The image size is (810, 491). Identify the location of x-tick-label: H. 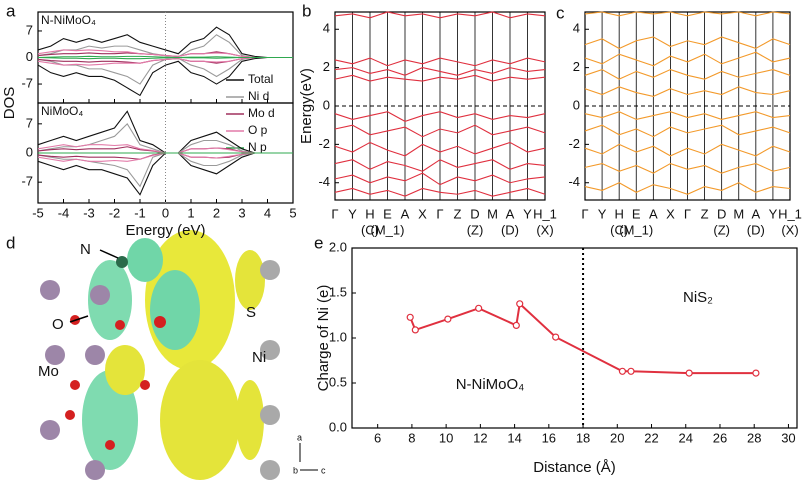
(618, 213).